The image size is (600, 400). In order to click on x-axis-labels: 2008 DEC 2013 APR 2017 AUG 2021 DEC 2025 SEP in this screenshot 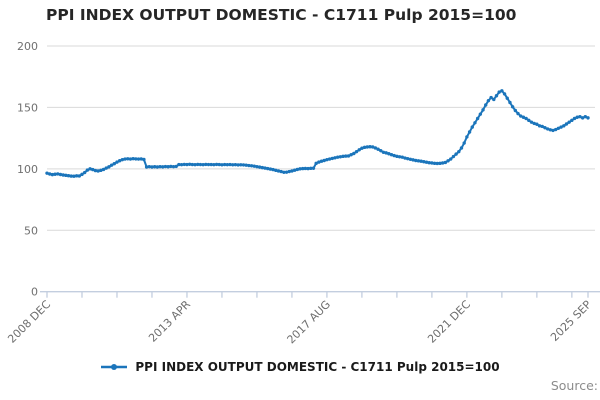, I will do `click(299, 322)`.